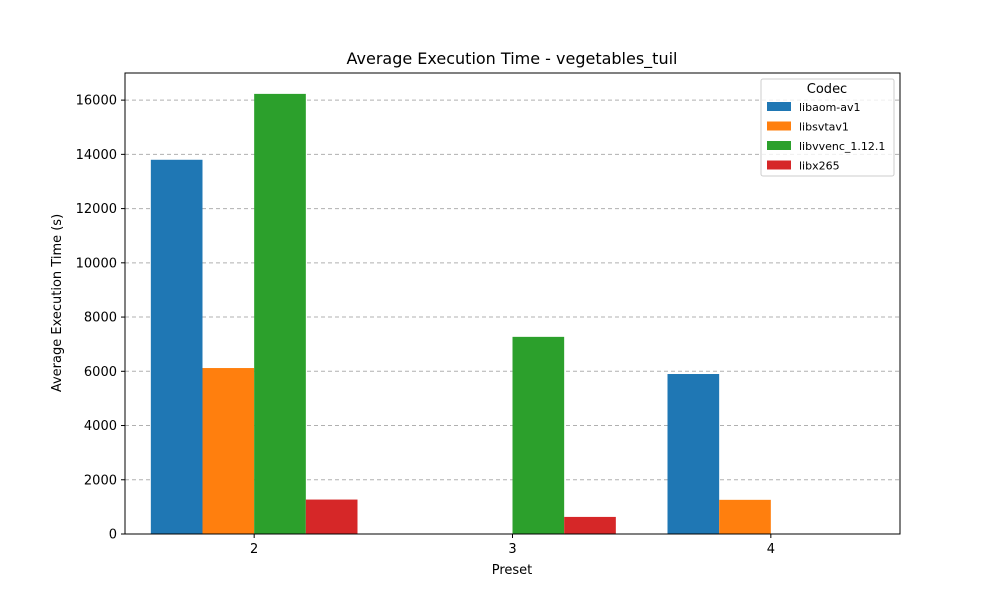 The width and height of the screenshot is (1000, 600). Describe the element at coordinates (512, 549) in the screenshot. I see `x-tick-label: 3` at that location.